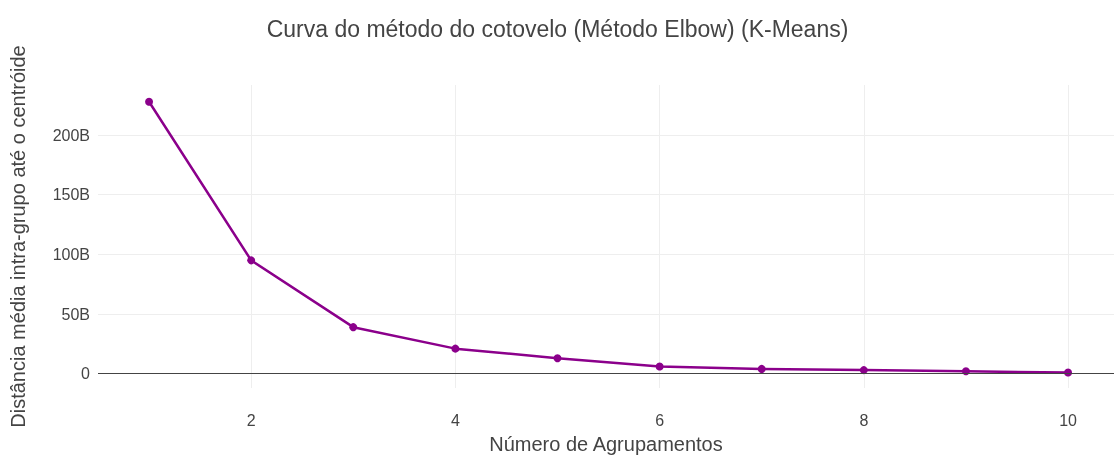 Image resolution: width=1115 pixels, height=459 pixels. I want to click on y-axis-title: Distância média intra-grupo até o centróide, so click(18, 236).